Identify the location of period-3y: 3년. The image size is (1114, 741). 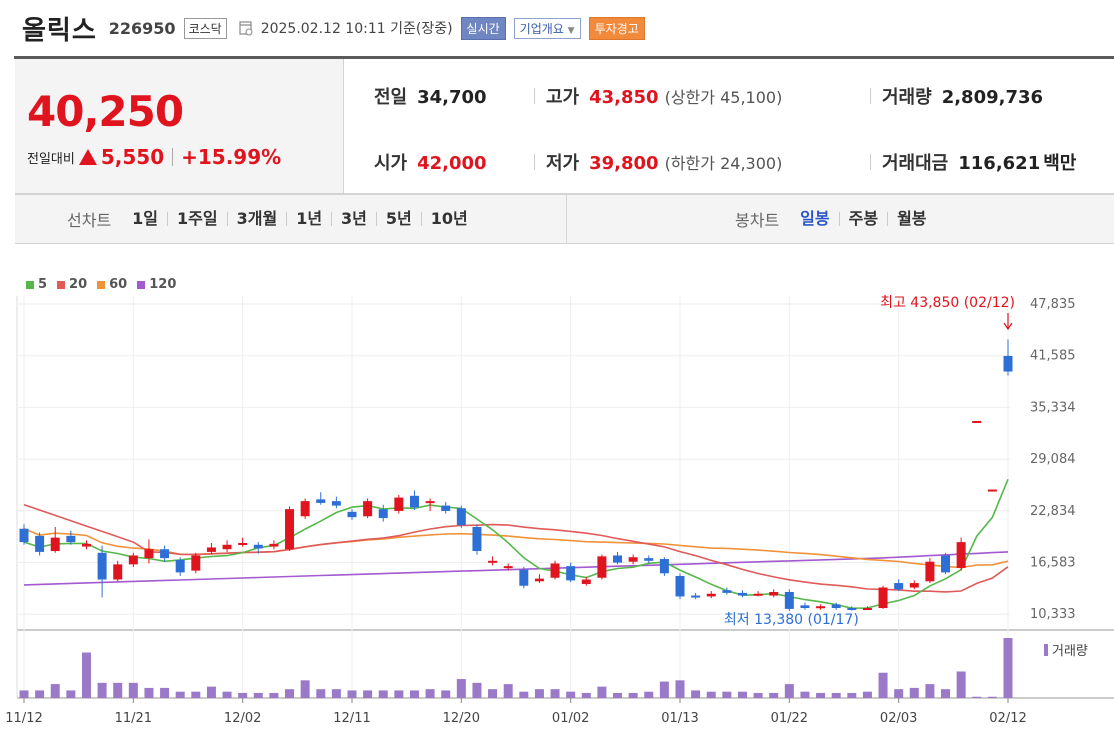
(353, 219).